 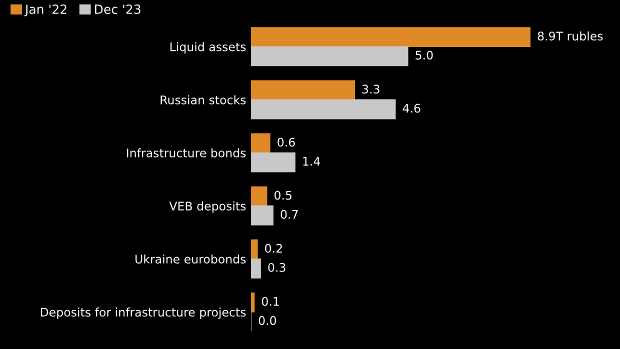 I want to click on data-label: 5.0, so click(x=424, y=55).